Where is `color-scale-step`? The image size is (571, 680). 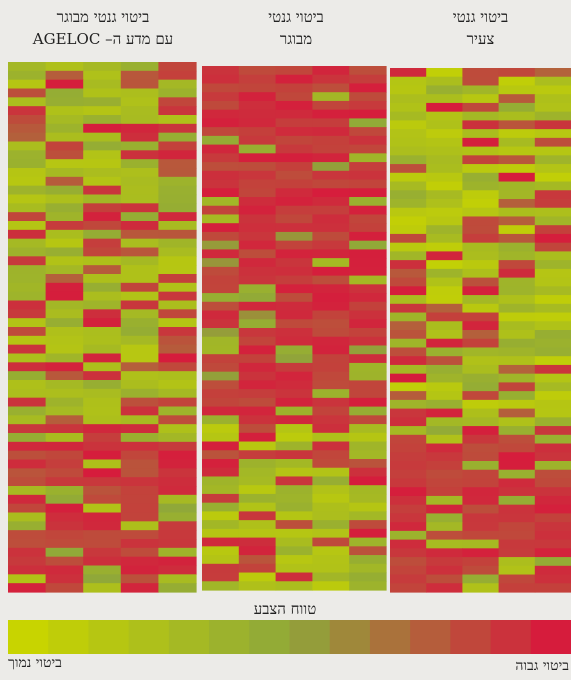
color-scale-step is located at coordinates (430, 637).